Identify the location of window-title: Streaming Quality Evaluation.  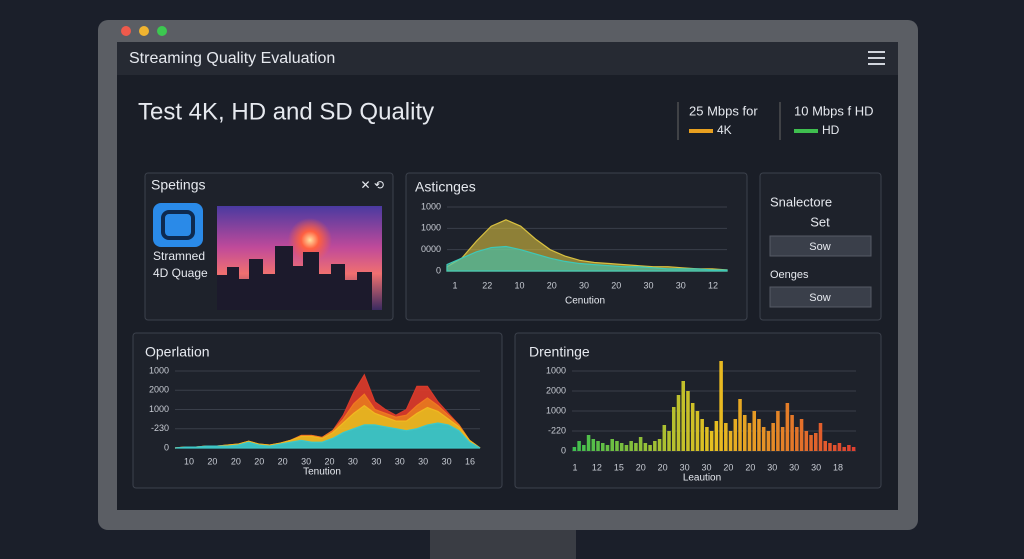
(232, 58).